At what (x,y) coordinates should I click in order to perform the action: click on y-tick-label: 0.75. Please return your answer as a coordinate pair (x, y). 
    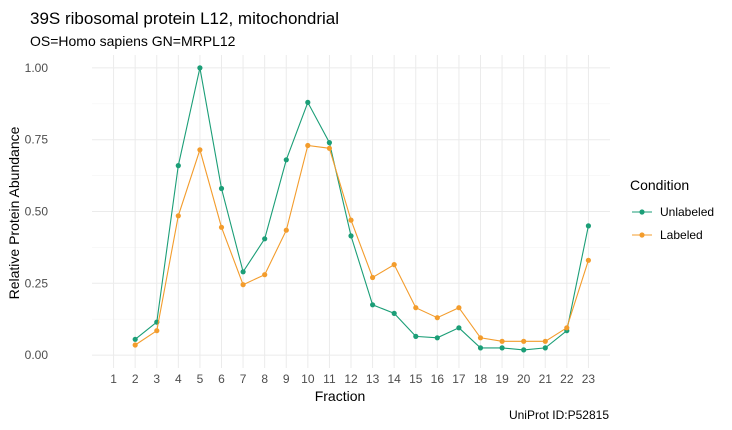
    Looking at the image, I should click on (37, 140).